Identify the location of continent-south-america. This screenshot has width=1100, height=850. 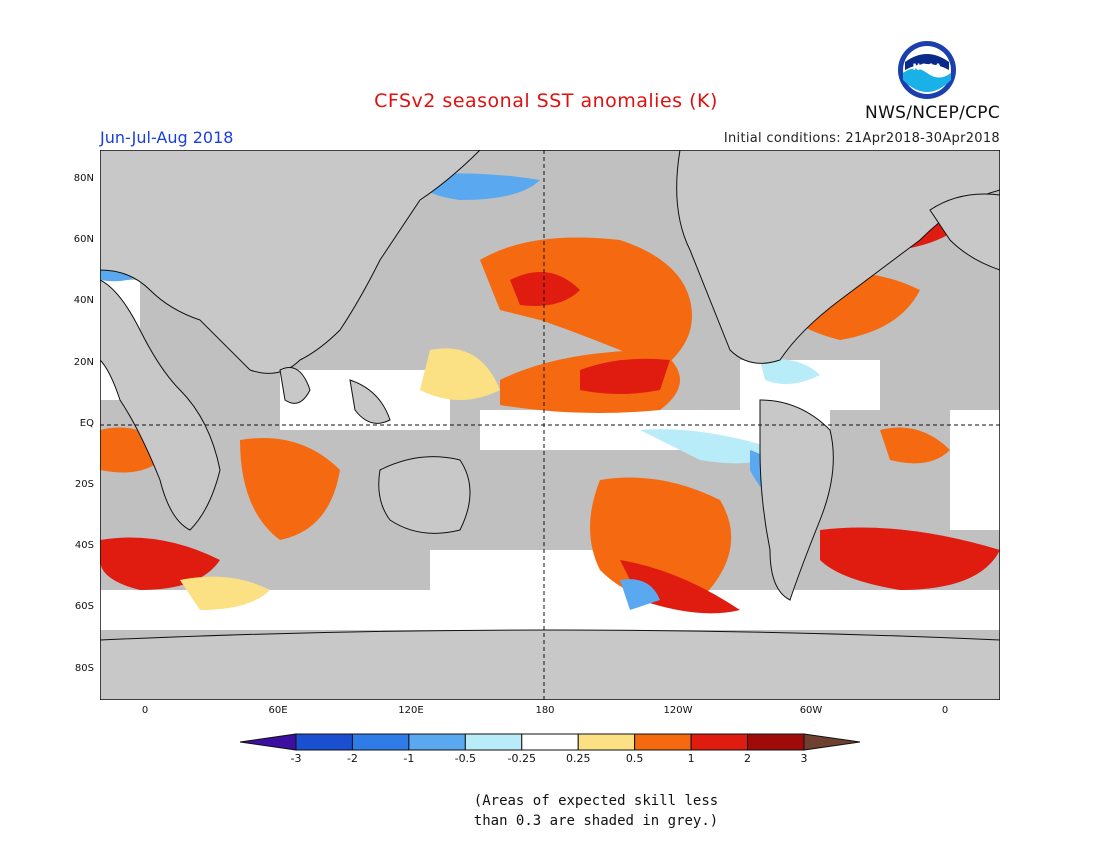
(796, 500).